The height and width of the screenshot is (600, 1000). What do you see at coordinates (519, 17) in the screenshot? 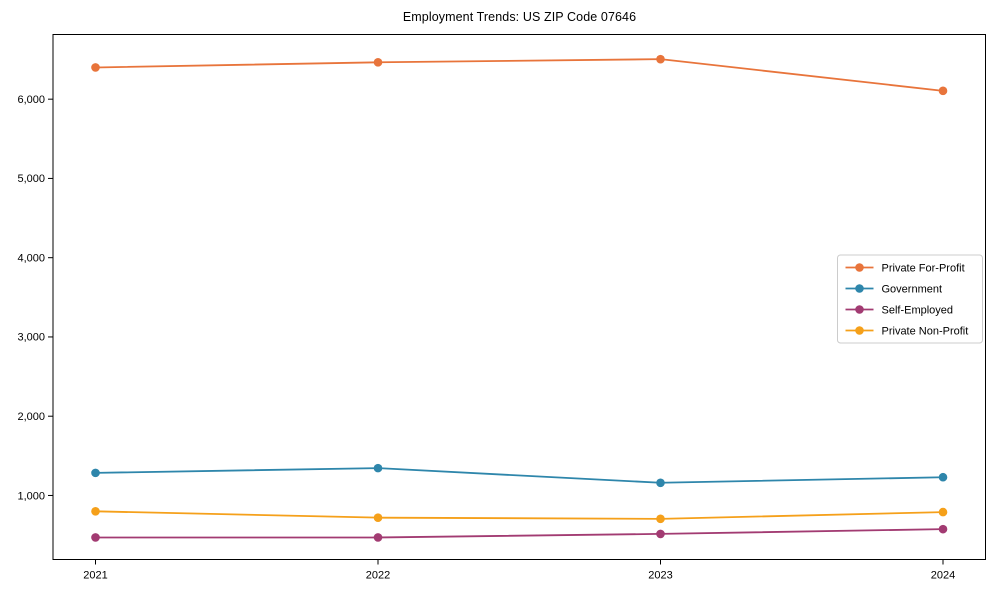
I see `chart-title: Employment Trends: US ZIP Code 07646` at bounding box center [519, 17].